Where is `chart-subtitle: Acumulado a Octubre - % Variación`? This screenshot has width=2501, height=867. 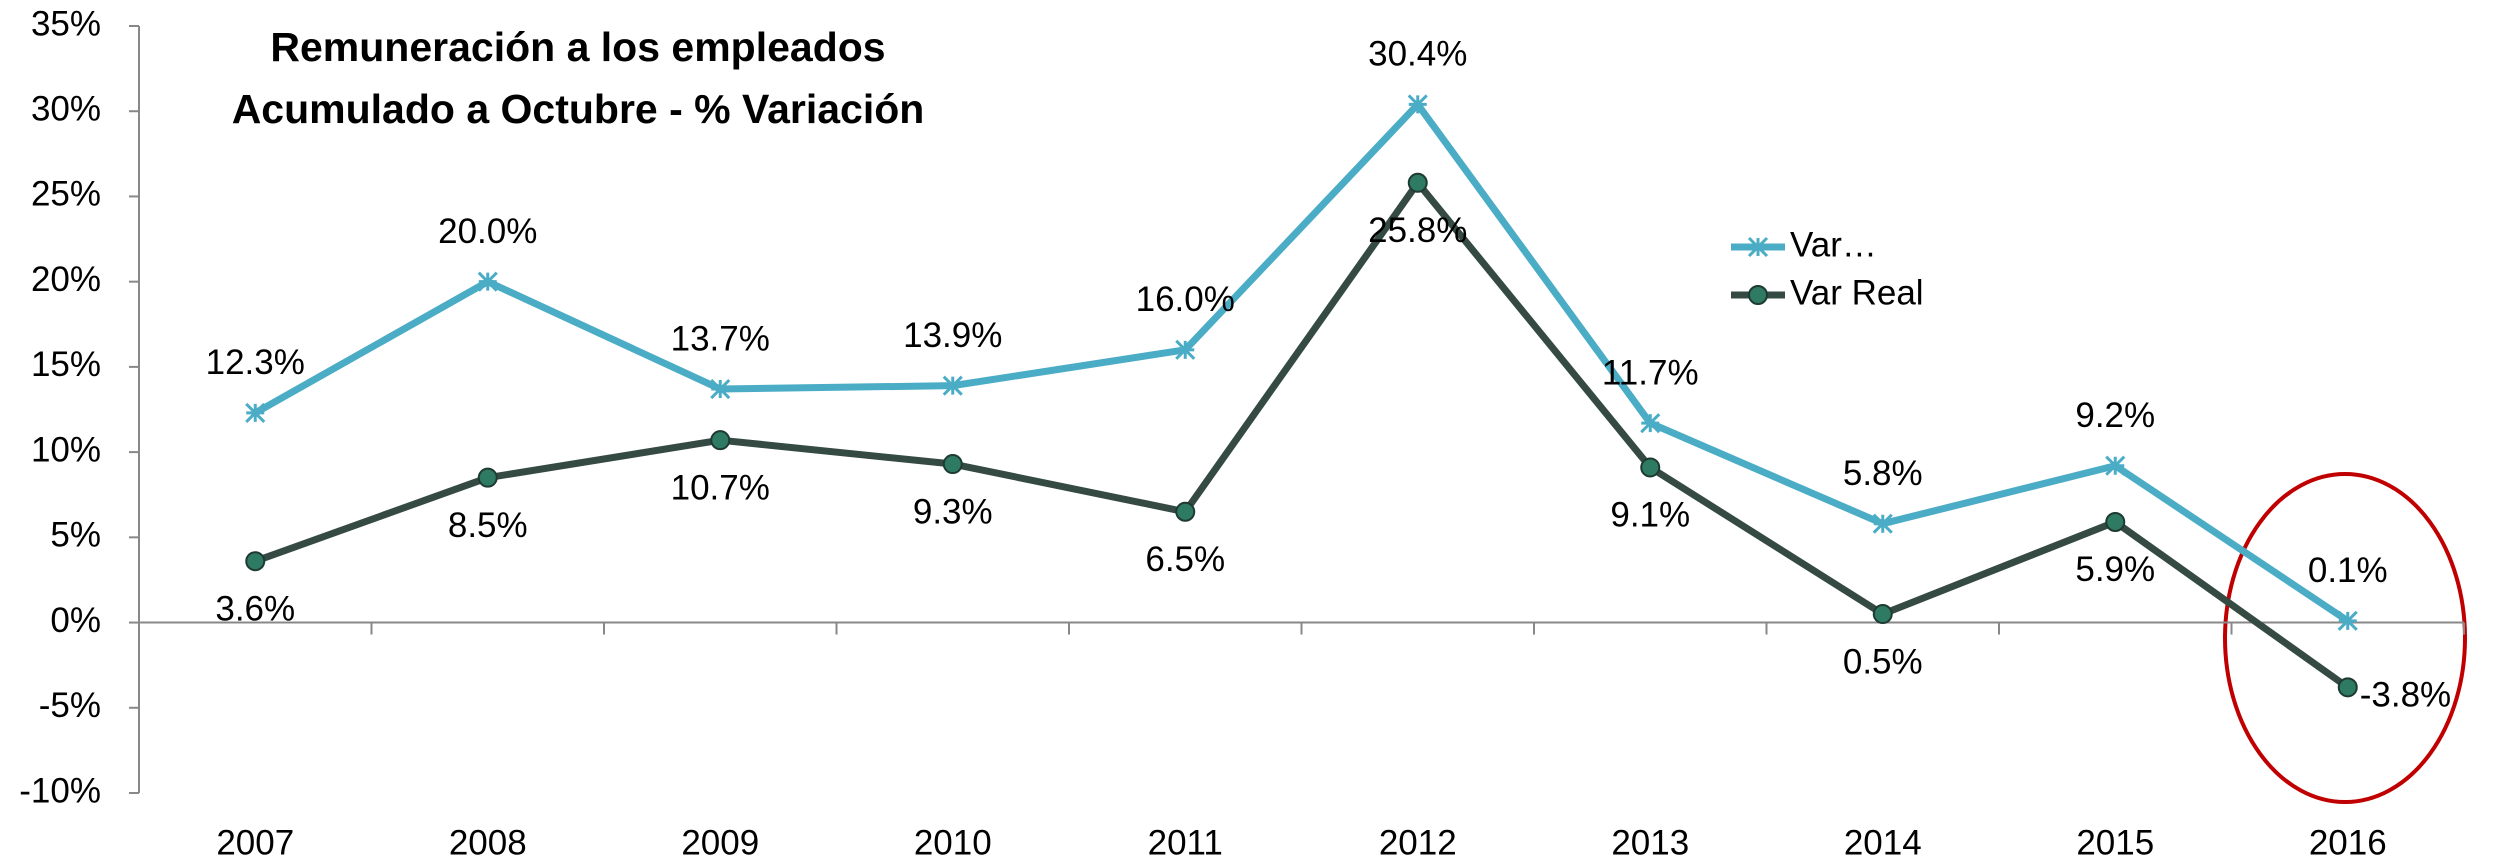
chart-subtitle: Acumulado a Octubre - % Variación is located at coordinates (578, 109).